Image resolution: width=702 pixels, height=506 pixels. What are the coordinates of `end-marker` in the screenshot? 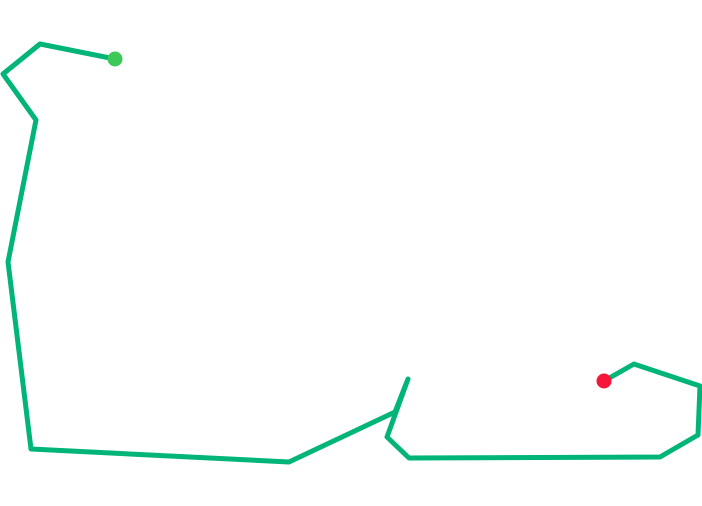 It's located at (604, 381).